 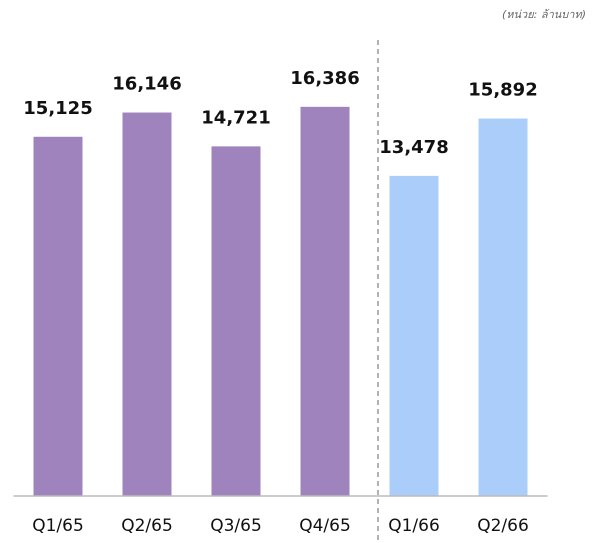 What do you see at coordinates (544, 14) in the screenshot?
I see `unit-annotation: (หน่วย: ล้านบาท)` at bounding box center [544, 14].